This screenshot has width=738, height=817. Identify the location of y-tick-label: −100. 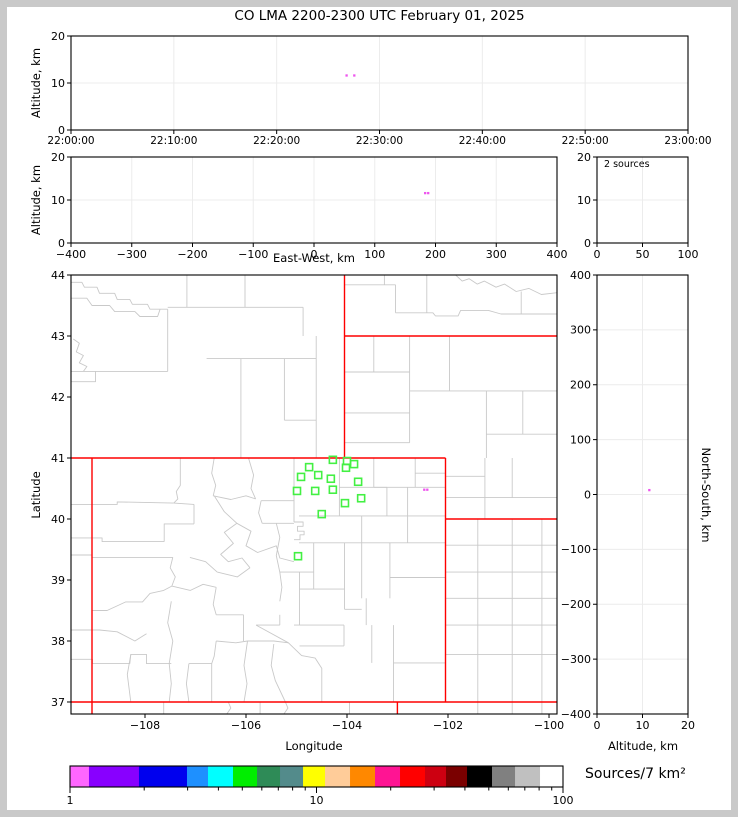
(576, 549).